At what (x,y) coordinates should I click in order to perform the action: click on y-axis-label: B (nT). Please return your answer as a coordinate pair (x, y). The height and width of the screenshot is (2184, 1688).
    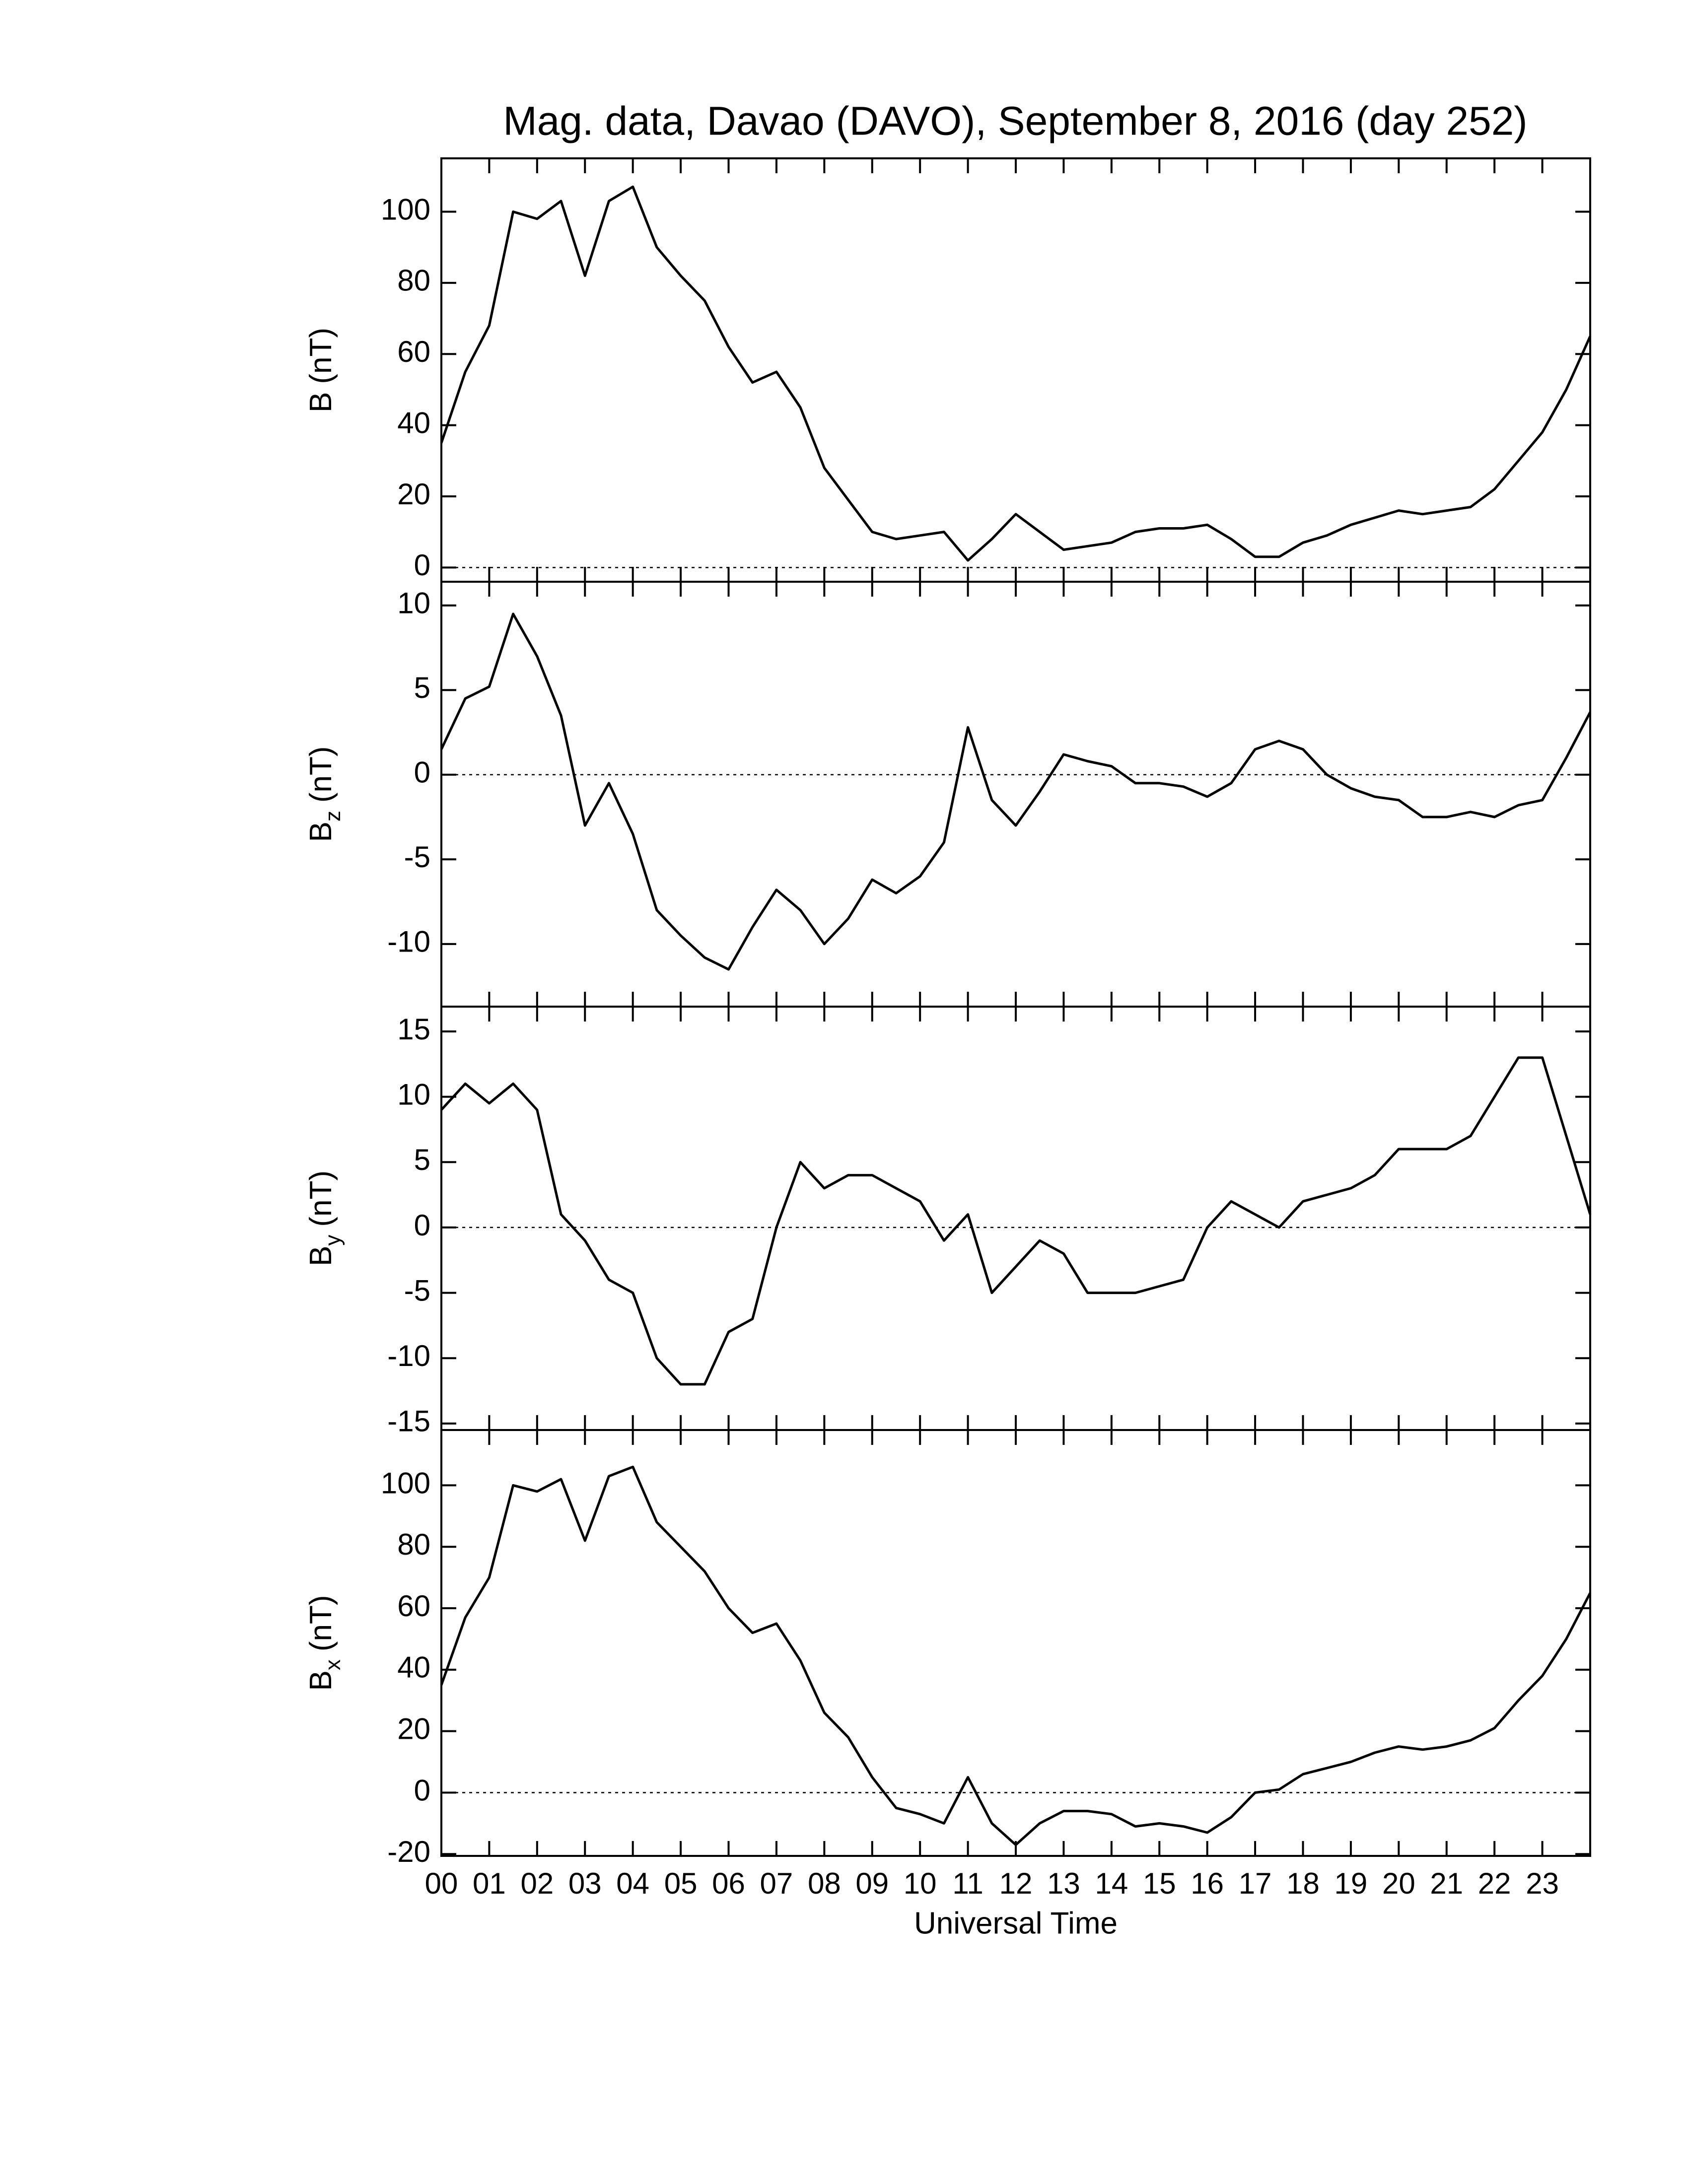
    Looking at the image, I should click on (321, 370).